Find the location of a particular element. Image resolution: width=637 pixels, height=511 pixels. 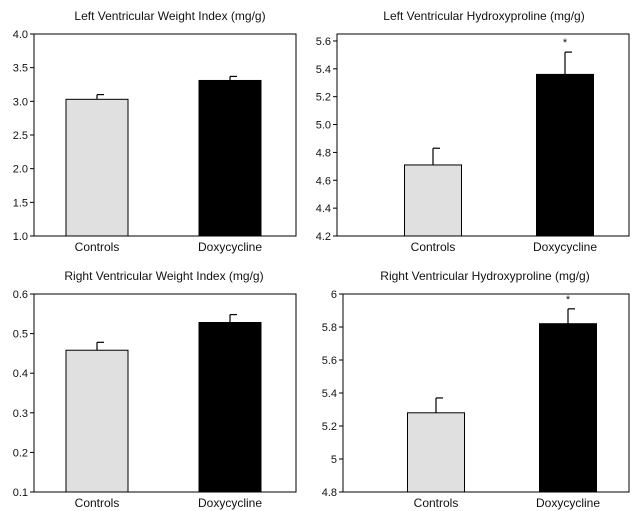

y-tick-label: 4.6 is located at coordinates (323, 181).